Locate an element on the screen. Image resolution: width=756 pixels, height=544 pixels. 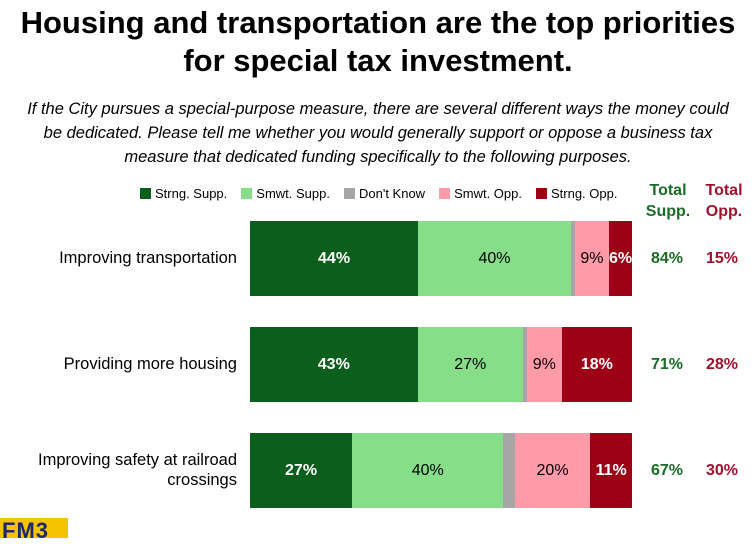
legend-label: Strng. Opp. is located at coordinates (584, 193).